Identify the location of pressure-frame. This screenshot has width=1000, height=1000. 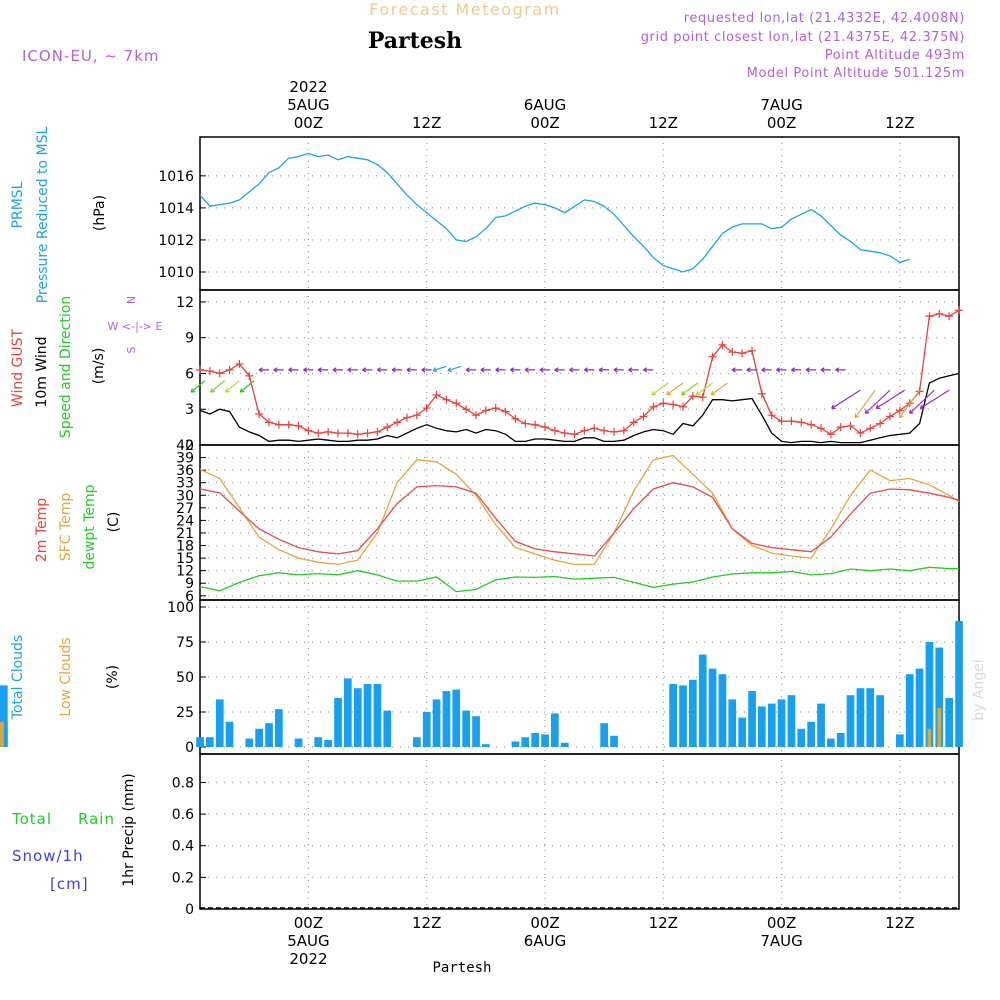
(579, 213).